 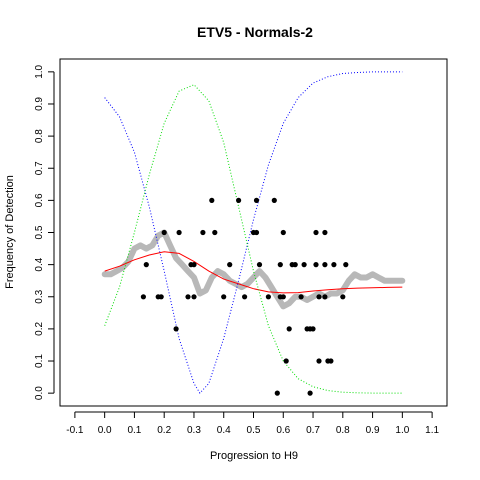 I want to click on y-axis-label: Frequency of Detection, so click(x=10, y=232).